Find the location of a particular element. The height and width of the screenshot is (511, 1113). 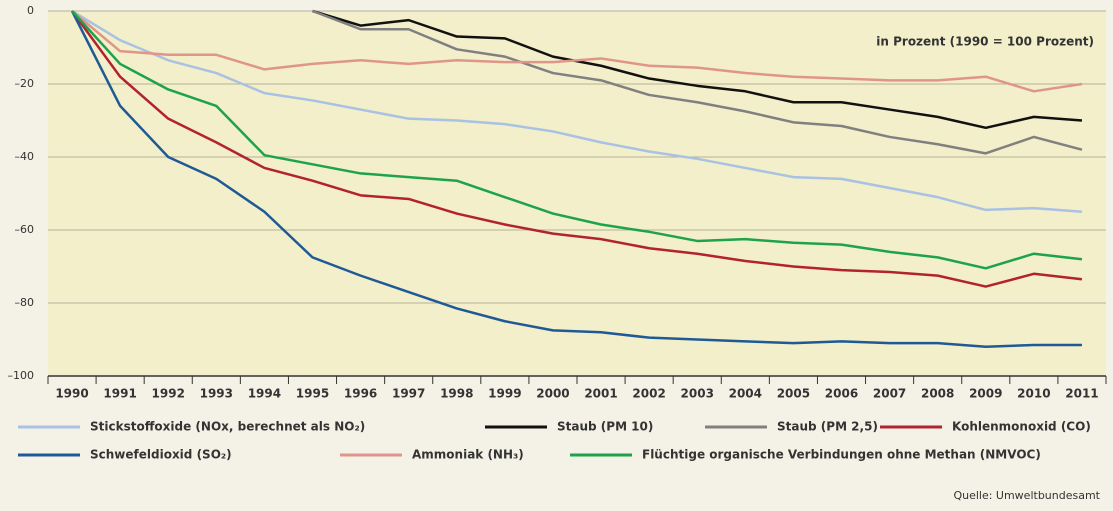

x-tick-label: 1991 is located at coordinates (119, 394).